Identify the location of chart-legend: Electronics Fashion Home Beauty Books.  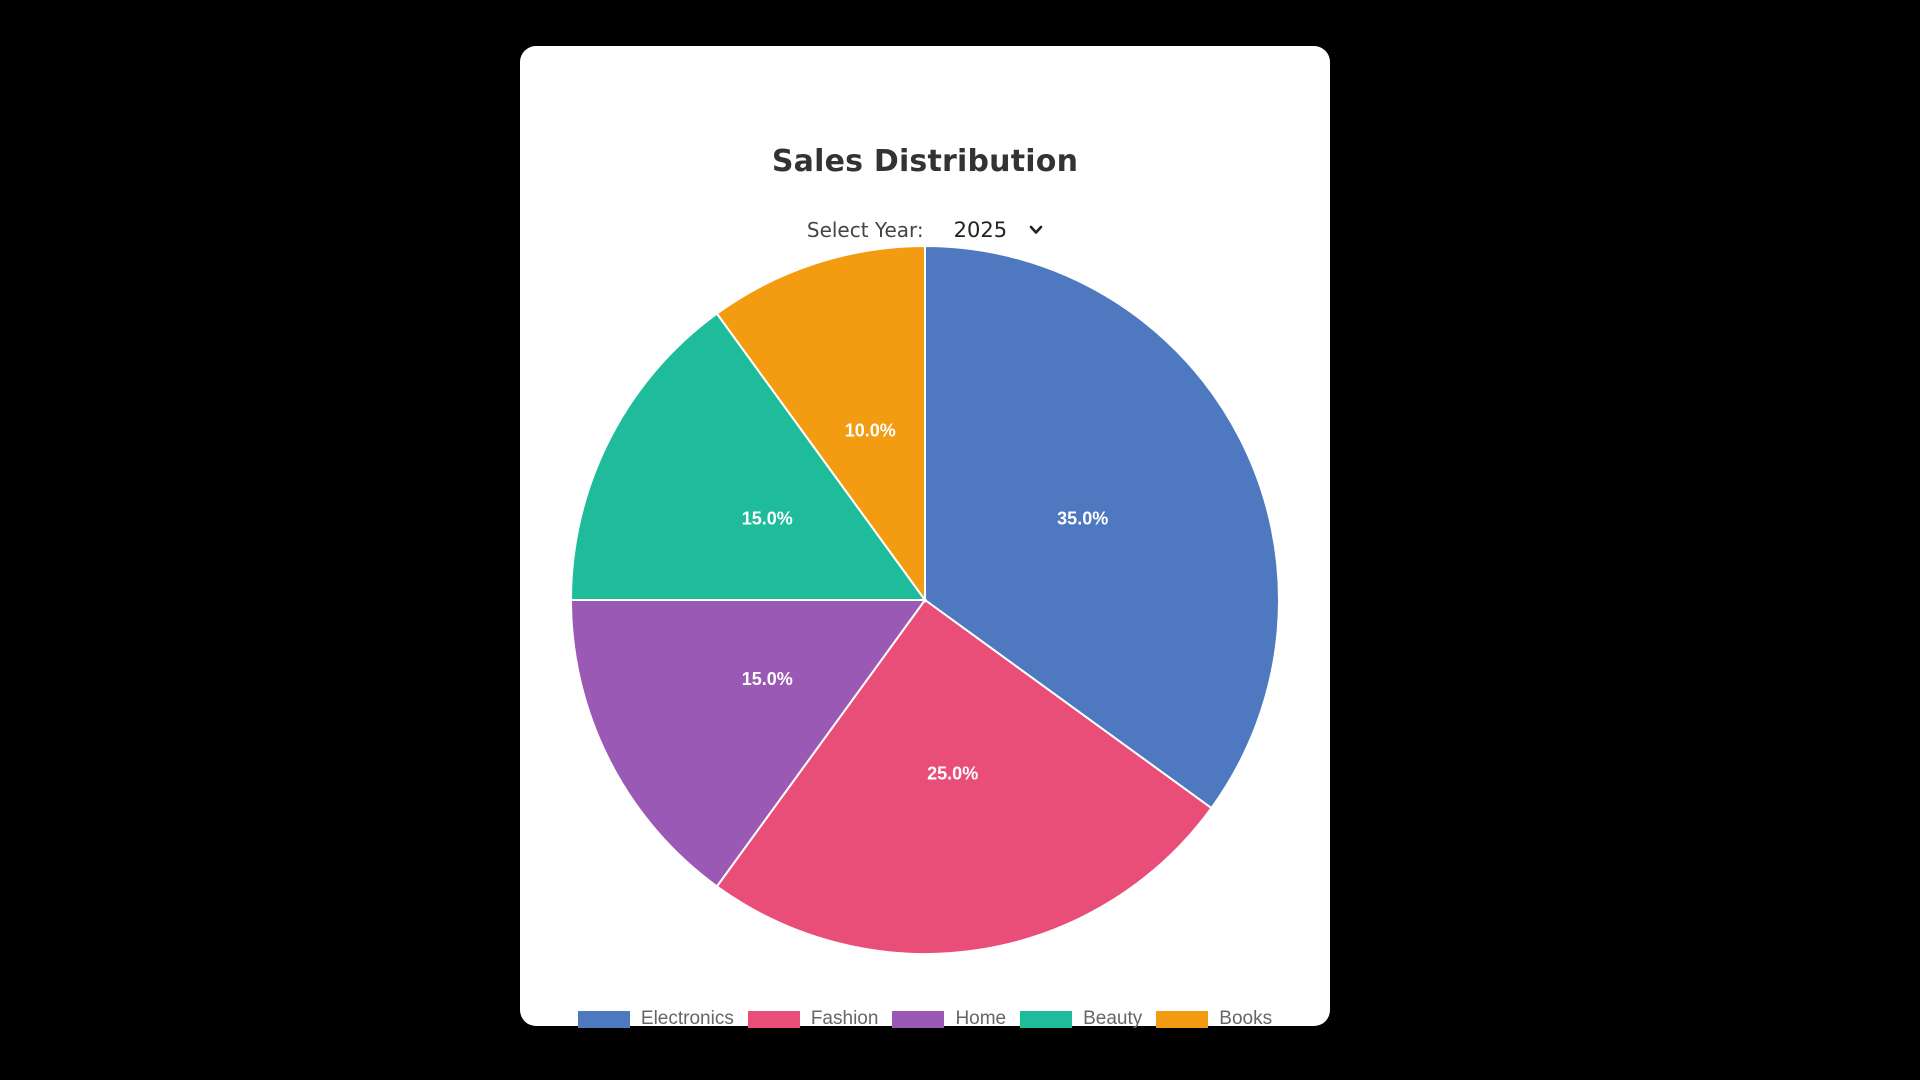
(925, 1019).